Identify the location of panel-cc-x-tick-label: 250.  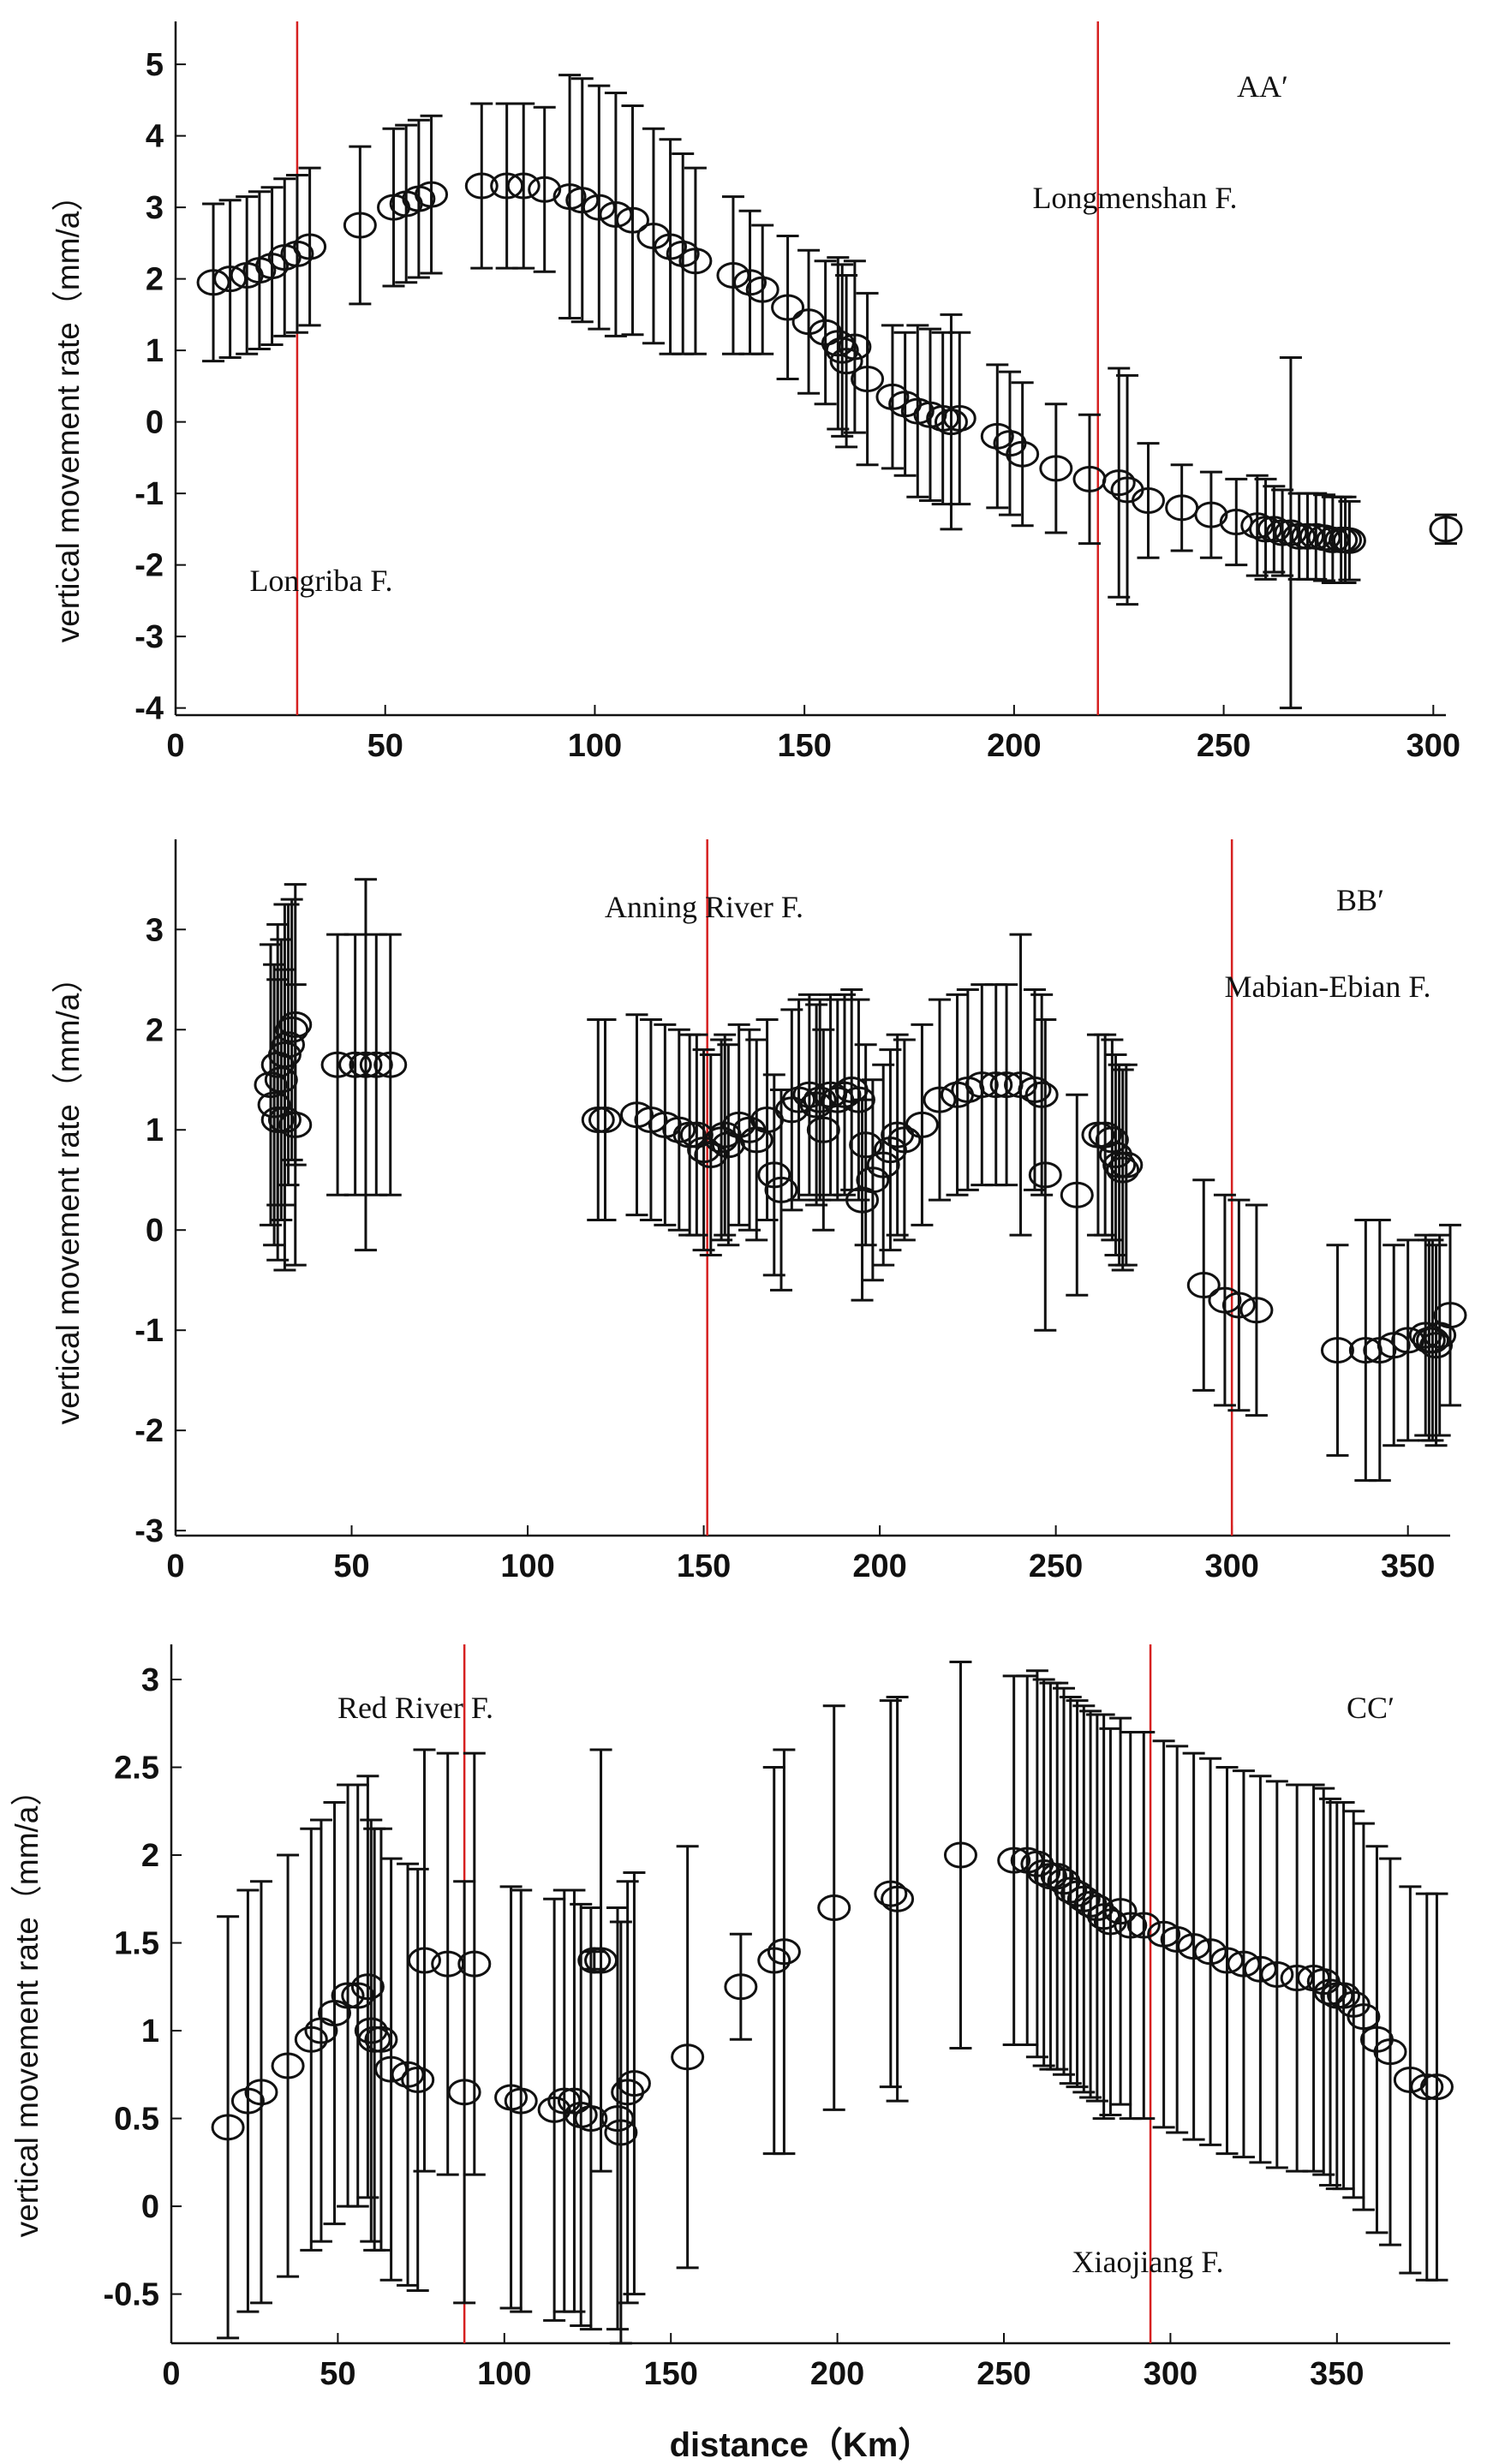
(1003, 2374).